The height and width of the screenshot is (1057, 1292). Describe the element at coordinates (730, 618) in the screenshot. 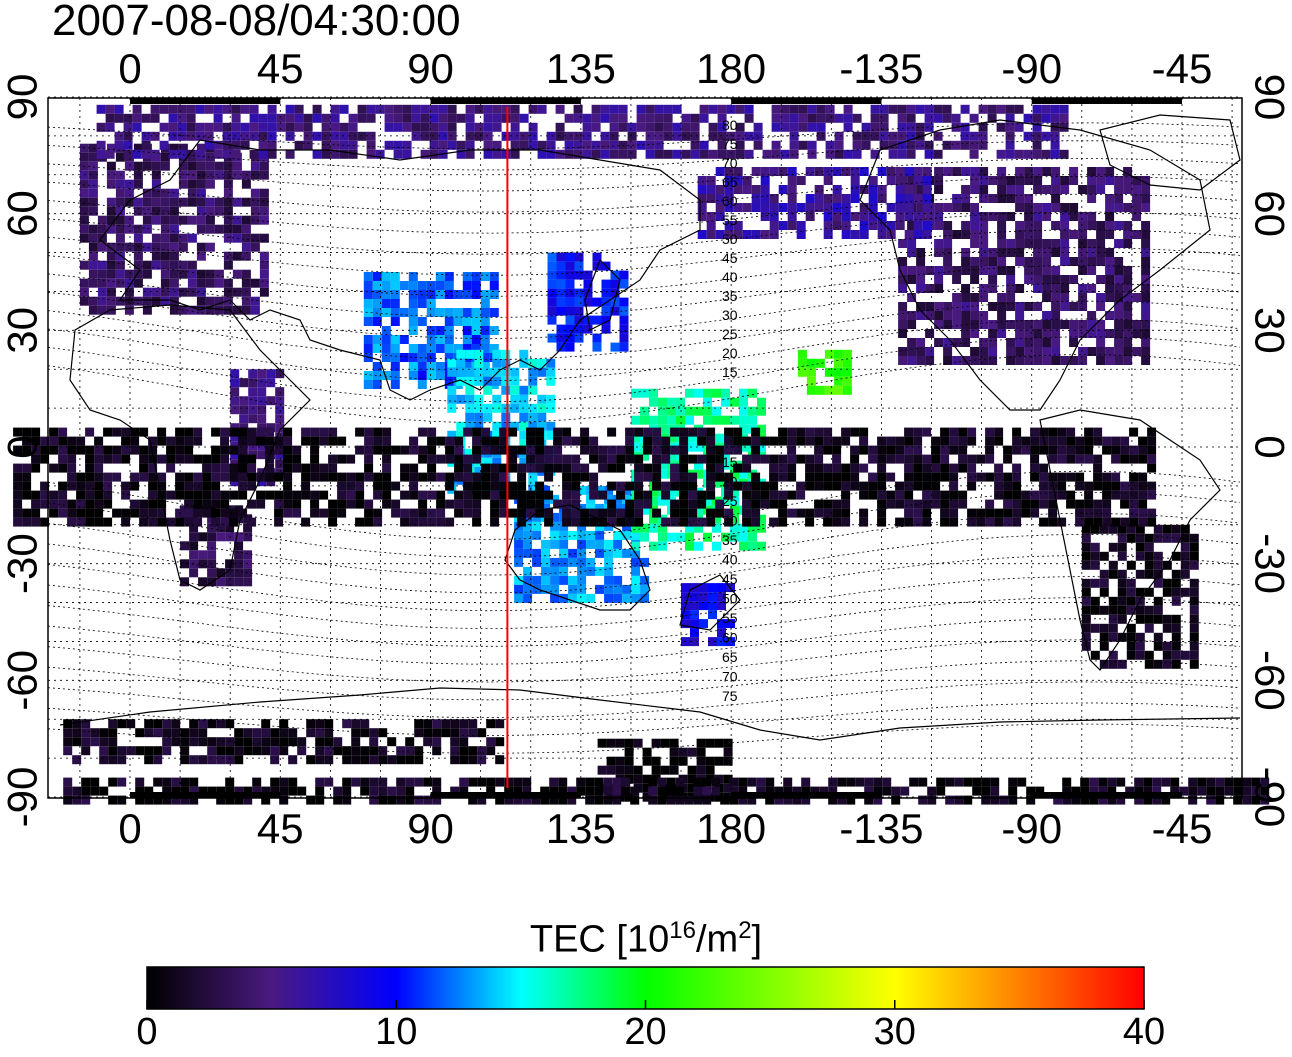

I see `contour-label: 55` at that location.